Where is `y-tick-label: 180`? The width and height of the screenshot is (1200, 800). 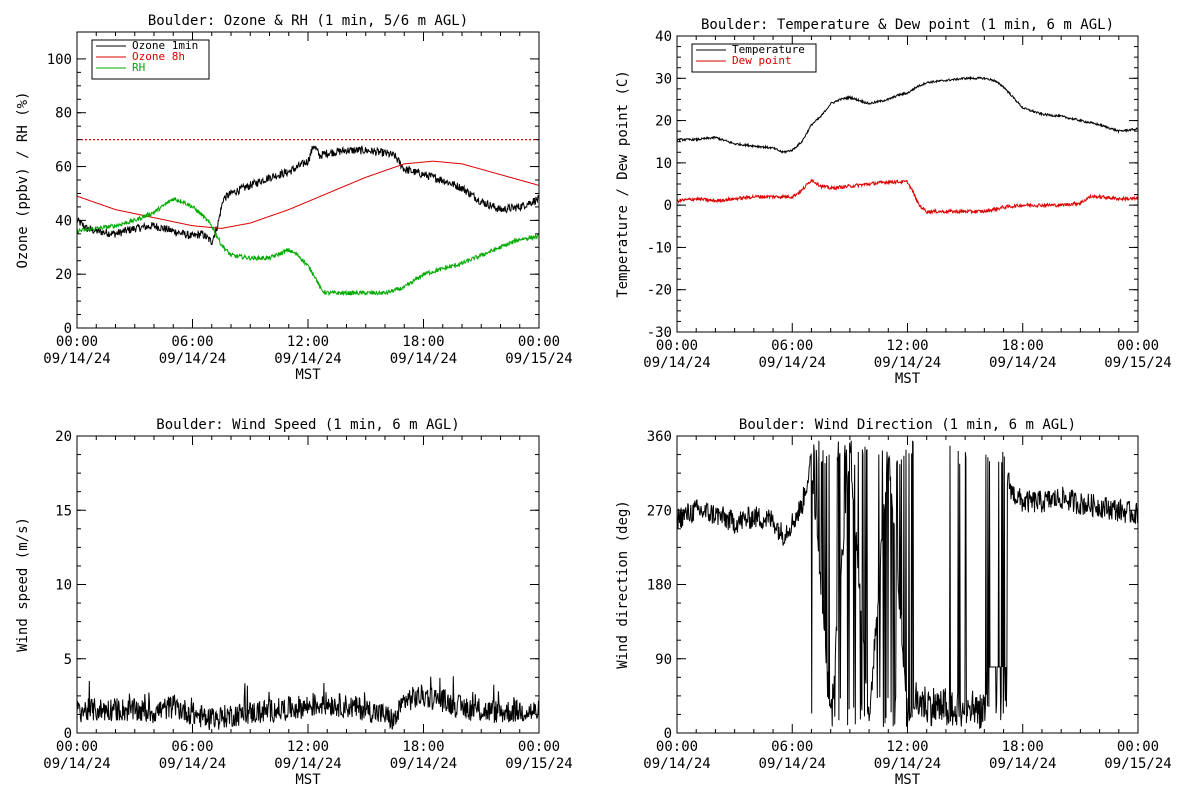
y-tick-label: 180 is located at coordinates (659, 586).